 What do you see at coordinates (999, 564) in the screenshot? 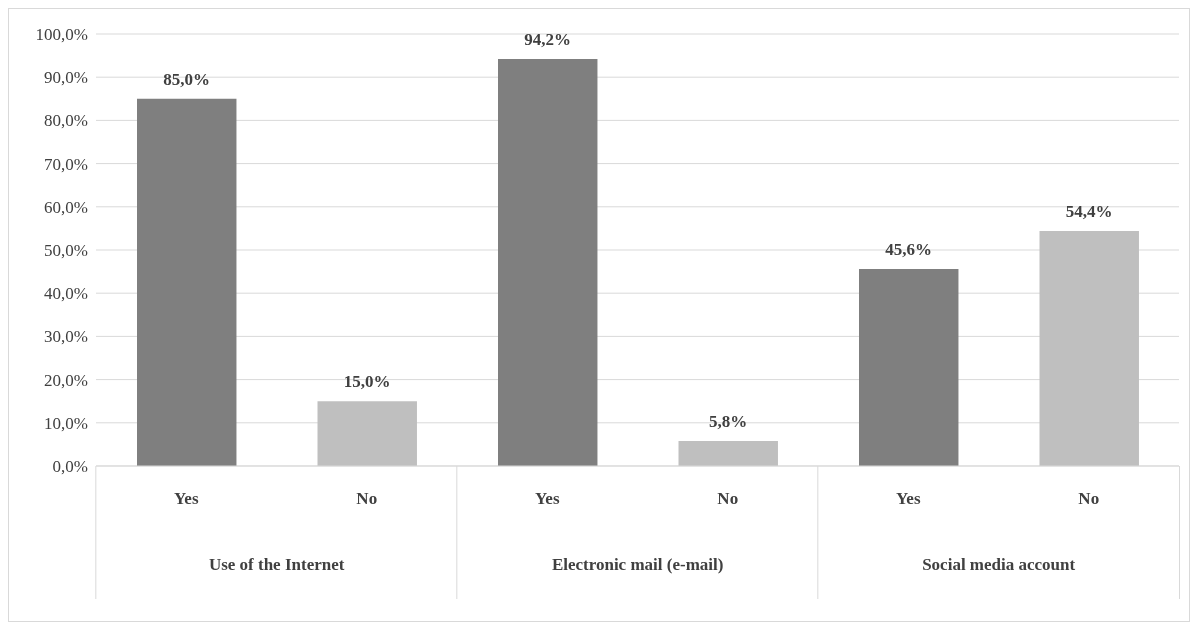
I see `text: Social media account` at bounding box center [999, 564].